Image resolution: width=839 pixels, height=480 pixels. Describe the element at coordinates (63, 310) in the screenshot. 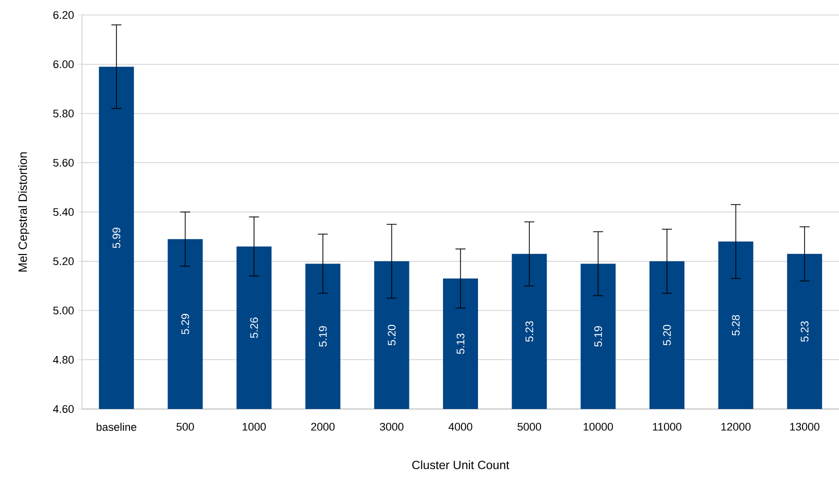

I see `y-tick-label: 5.00` at that location.